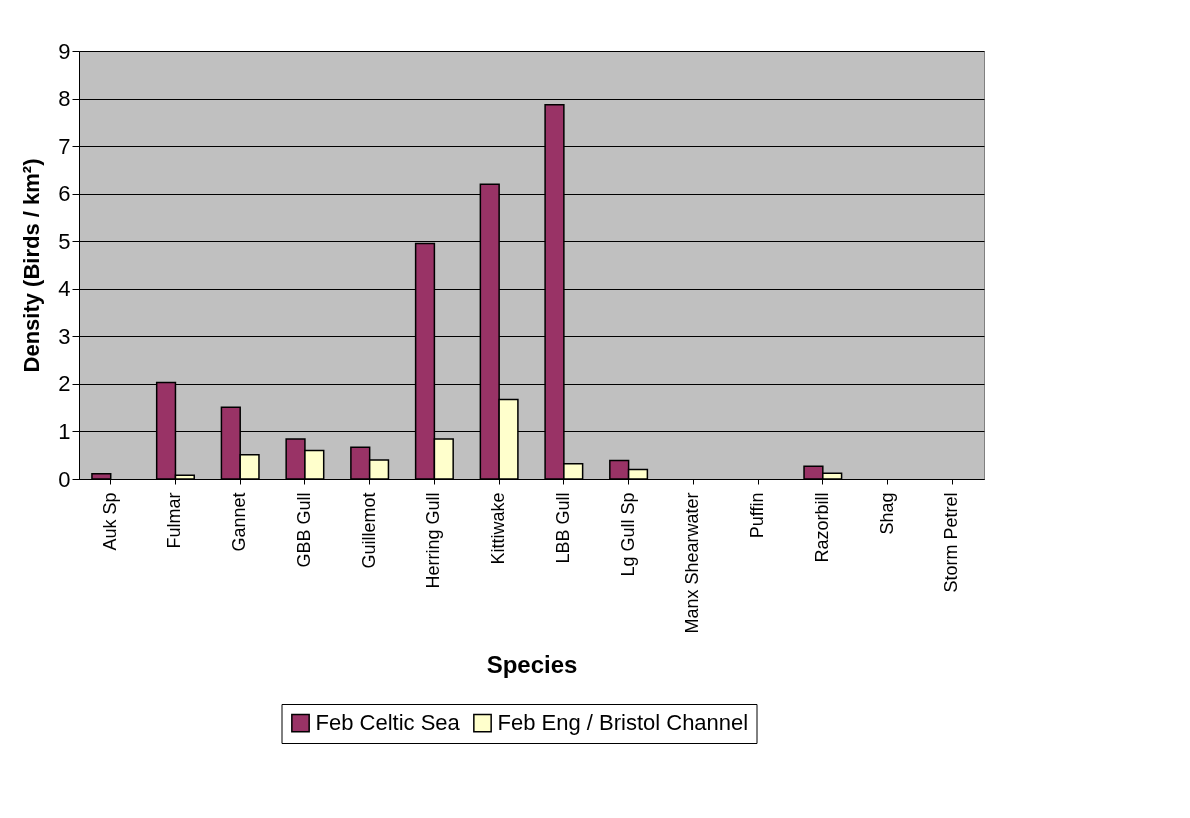 This screenshot has width=1190, height=818. I want to click on x-tick-label: Kittiwake, so click(498, 528).